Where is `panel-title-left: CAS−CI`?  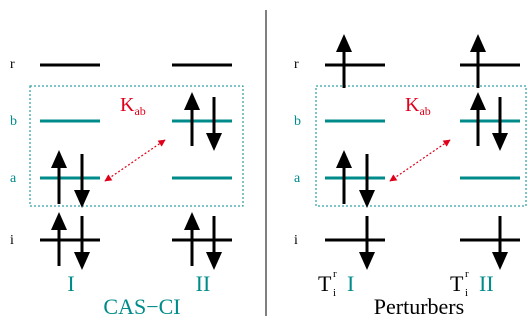 panel-title-left: CAS−CI is located at coordinates (141, 306).